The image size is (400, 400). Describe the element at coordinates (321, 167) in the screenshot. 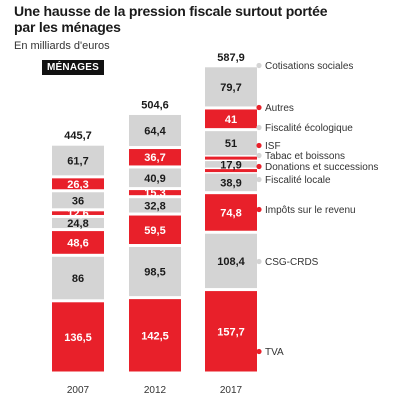

I see `legend-label: Donations et successions` at that location.